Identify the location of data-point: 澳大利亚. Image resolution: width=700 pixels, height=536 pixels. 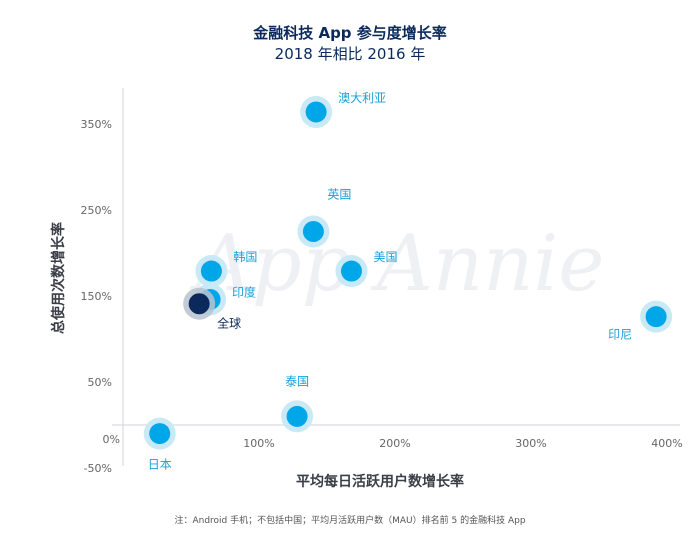
(343, 109).